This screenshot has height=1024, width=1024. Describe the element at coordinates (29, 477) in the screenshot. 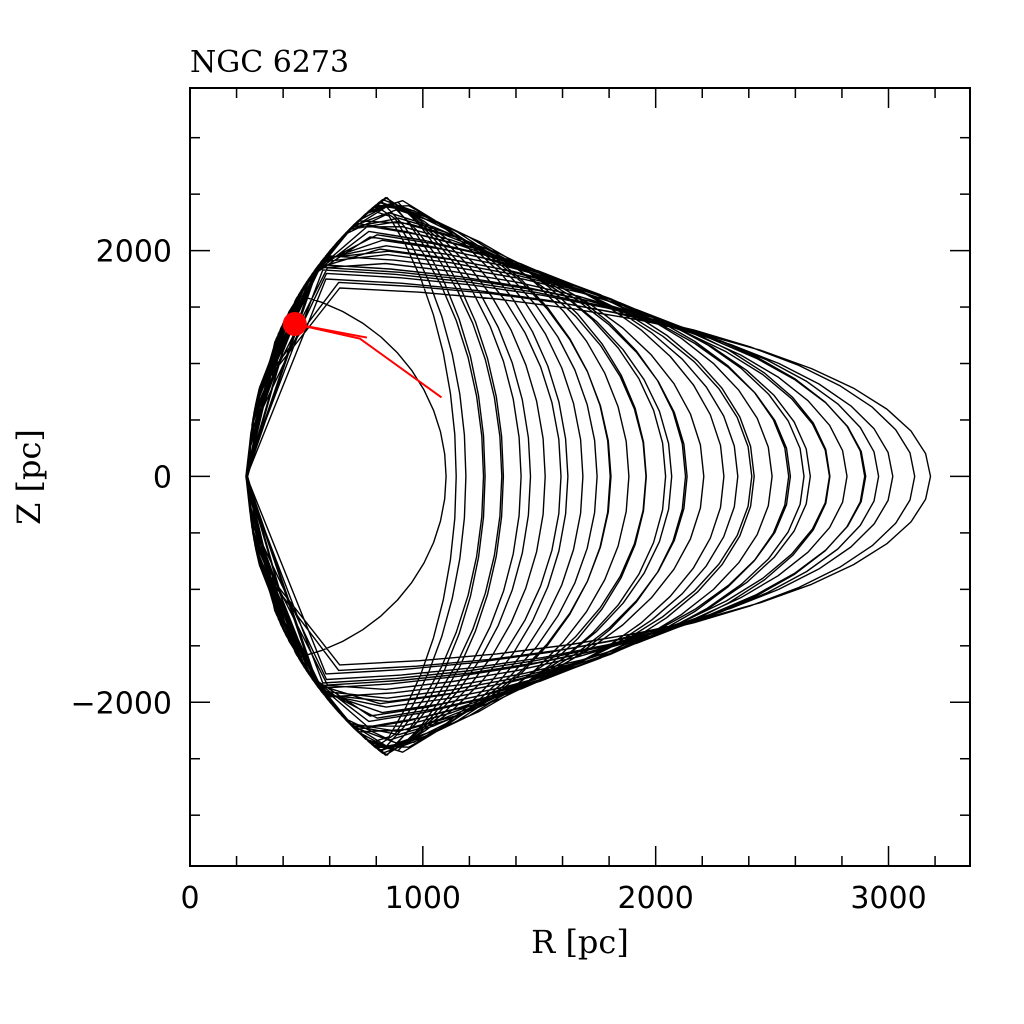

I see `y-axis-label: Z [pc]` at that location.